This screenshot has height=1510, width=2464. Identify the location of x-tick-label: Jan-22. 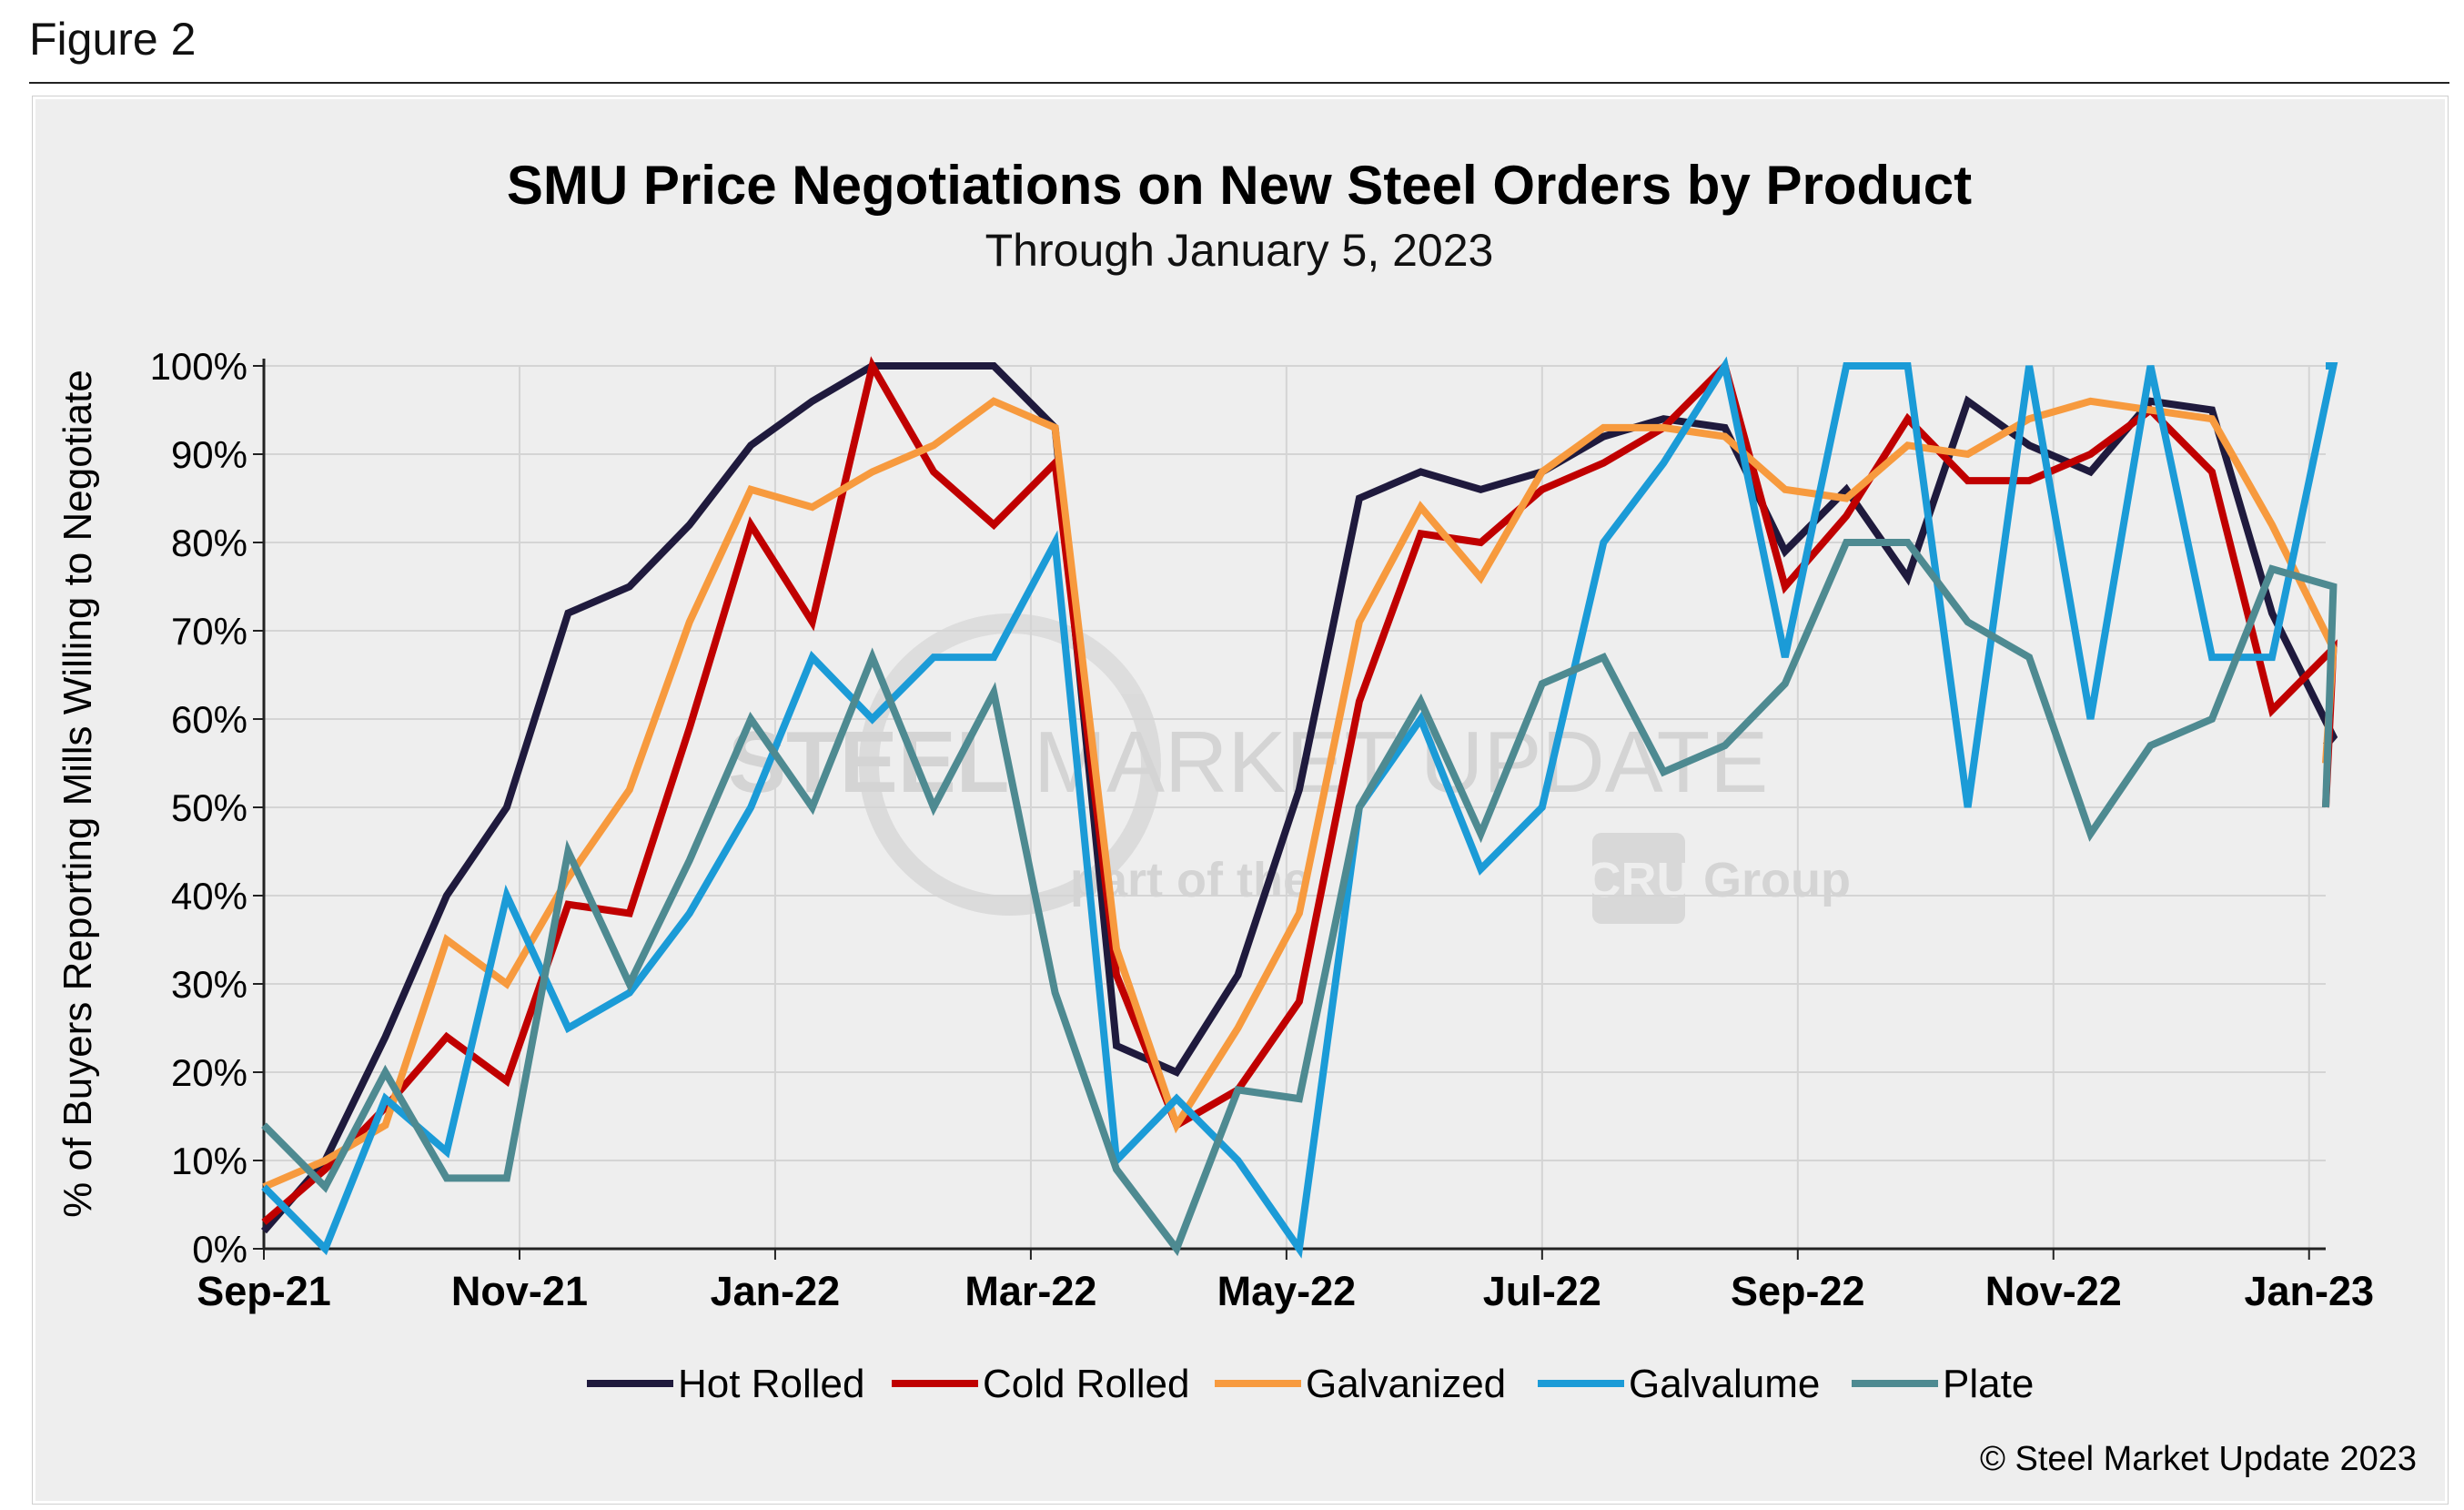
(776, 1291).